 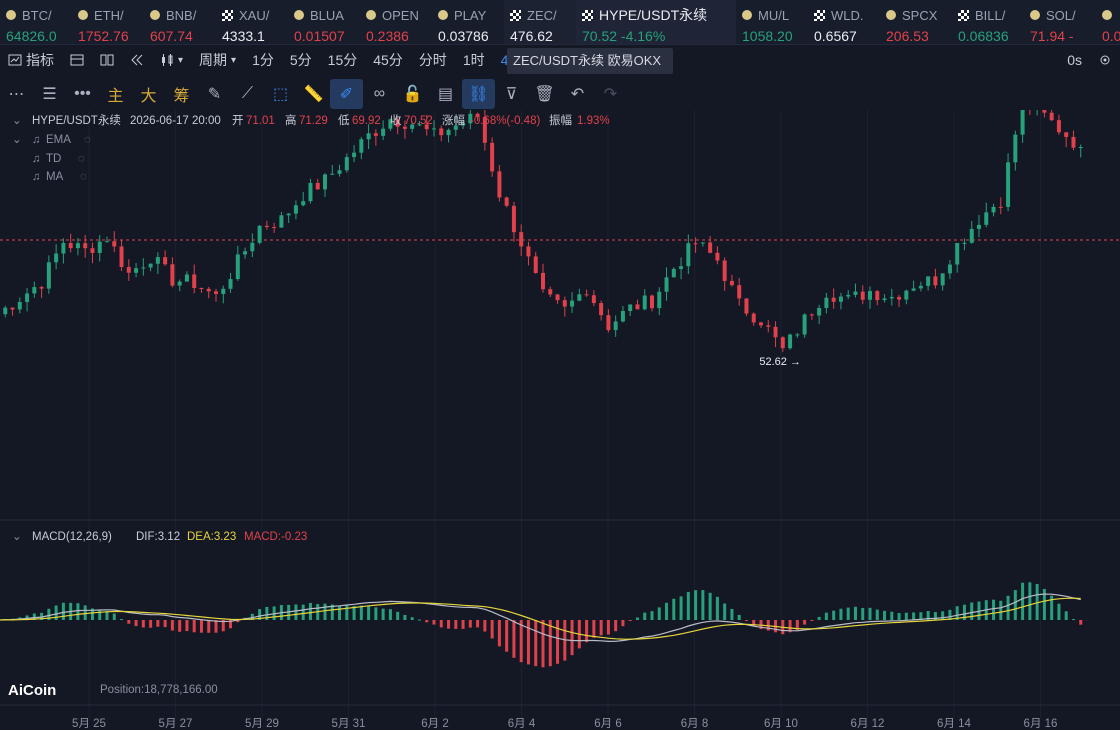 What do you see at coordinates (72, 537) in the screenshot?
I see `macd-name: MACD(12,26,9)` at bounding box center [72, 537].